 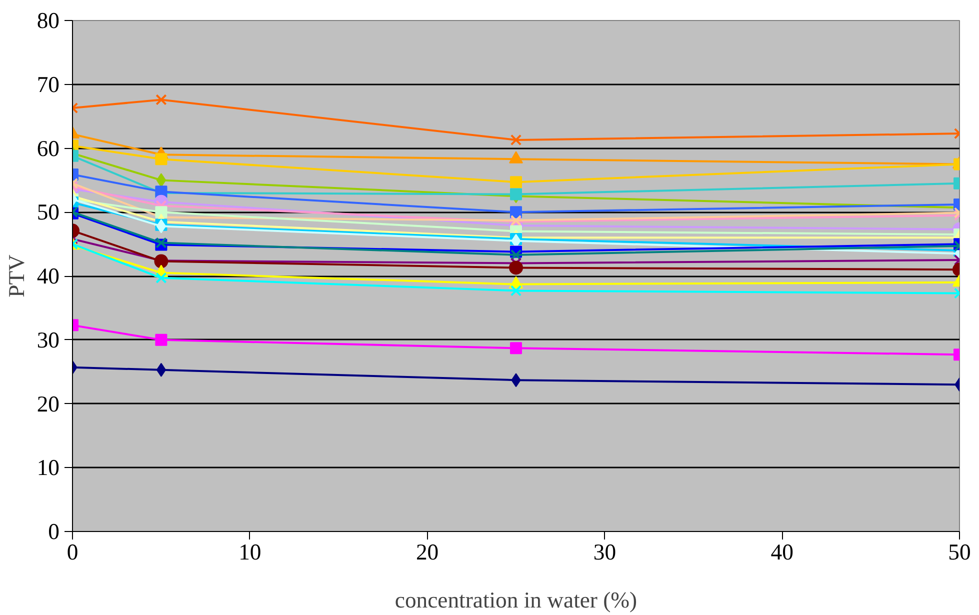 I want to click on y-tick-label: 70, so click(x=48, y=84).